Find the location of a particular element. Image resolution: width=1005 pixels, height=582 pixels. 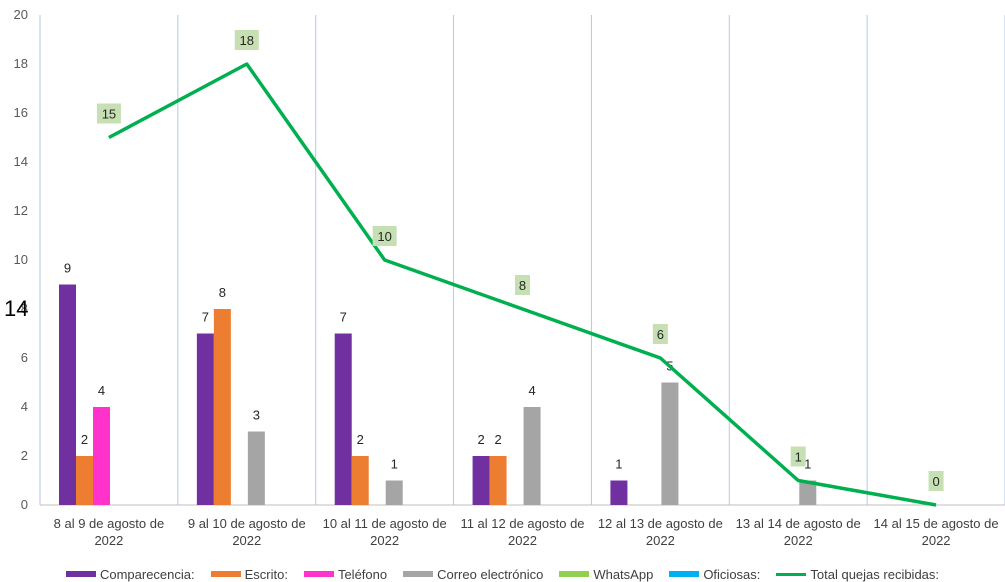

legend-label: Teléfono is located at coordinates (362, 574).